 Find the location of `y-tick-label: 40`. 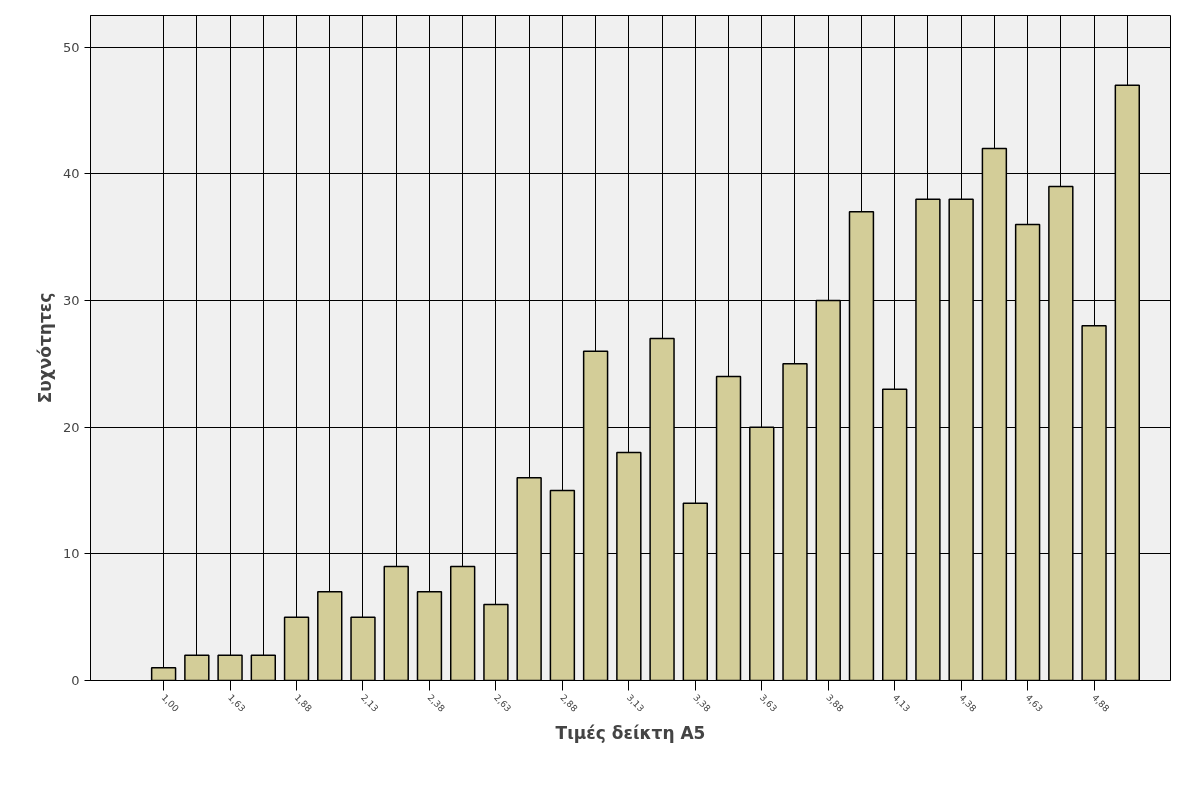

y-tick-label: 40 is located at coordinates (71, 174).